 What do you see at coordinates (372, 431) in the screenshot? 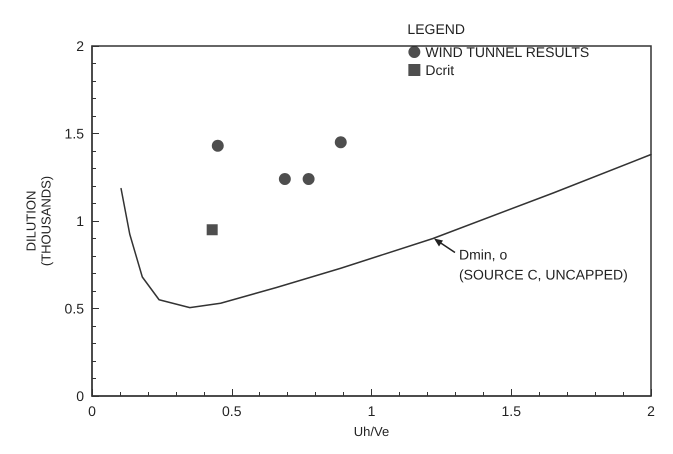
I see `x-axis-title: Uh/Ve` at bounding box center [372, 431].